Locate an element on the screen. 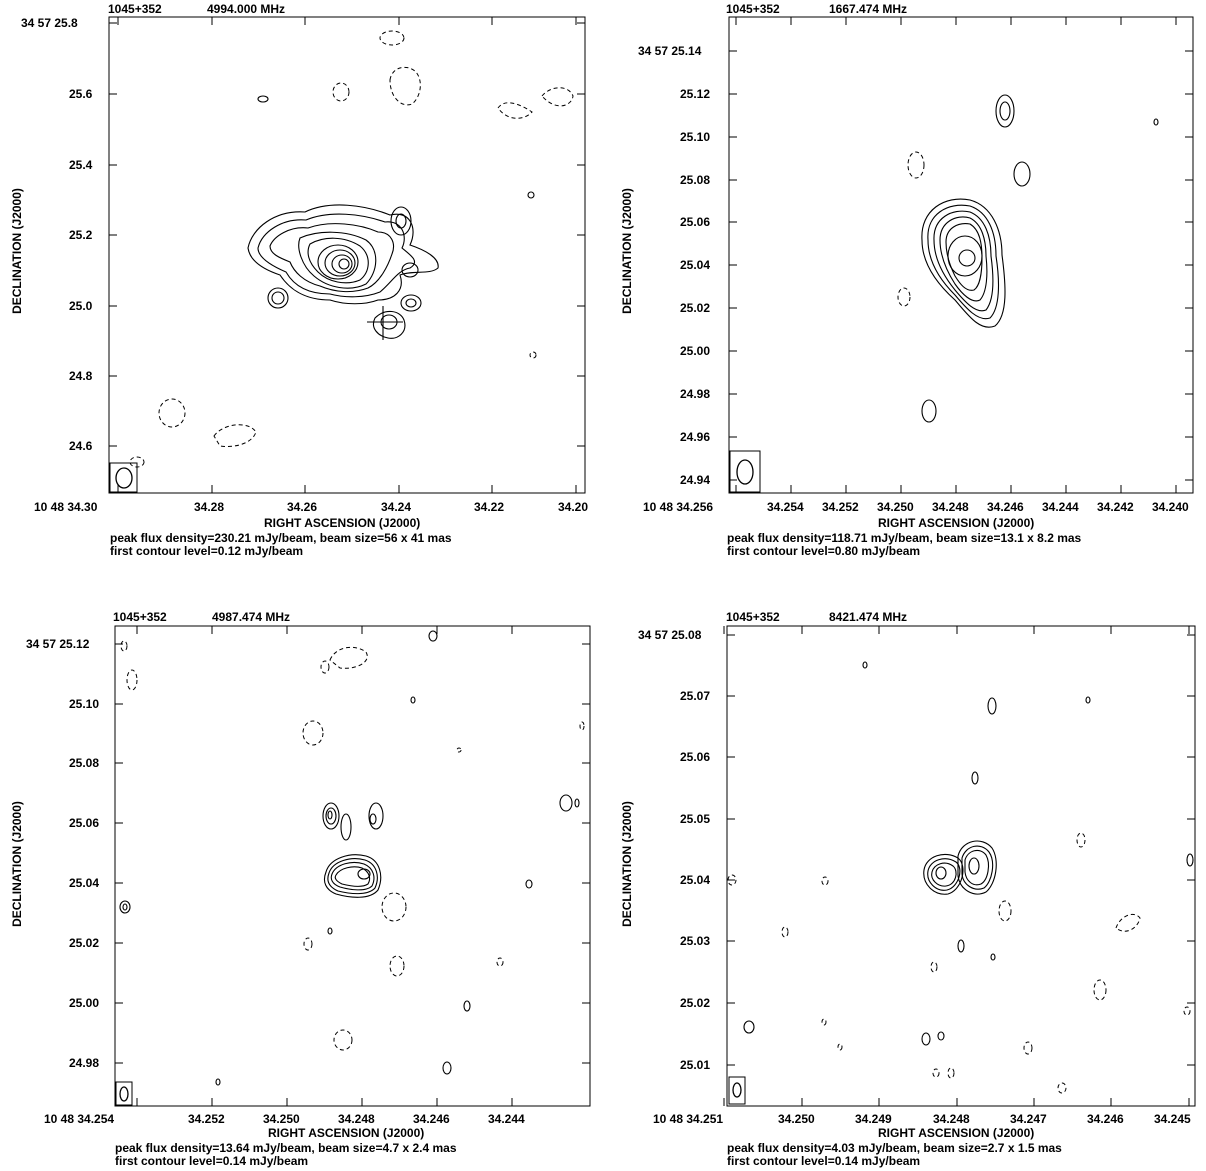  frequency-label: 4994.000 MHz is located at coordinates (246, 9).